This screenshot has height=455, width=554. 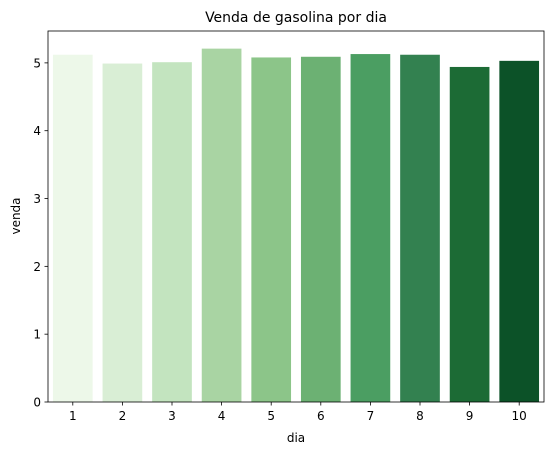 What do you see at coordinates (37, 267) in the screenshot?
I see `y-tick-label: 2` at bounding box center [37, 267].